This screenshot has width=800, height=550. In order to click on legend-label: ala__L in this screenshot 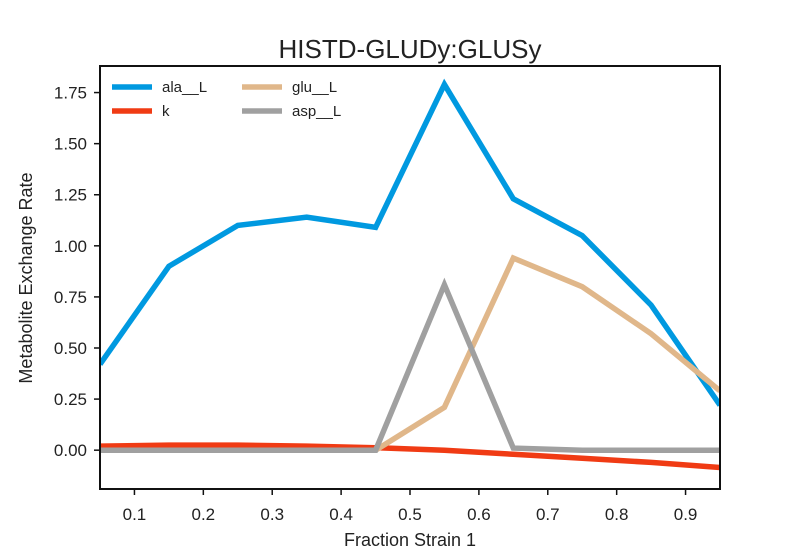, I will do `click(184, 87)`.